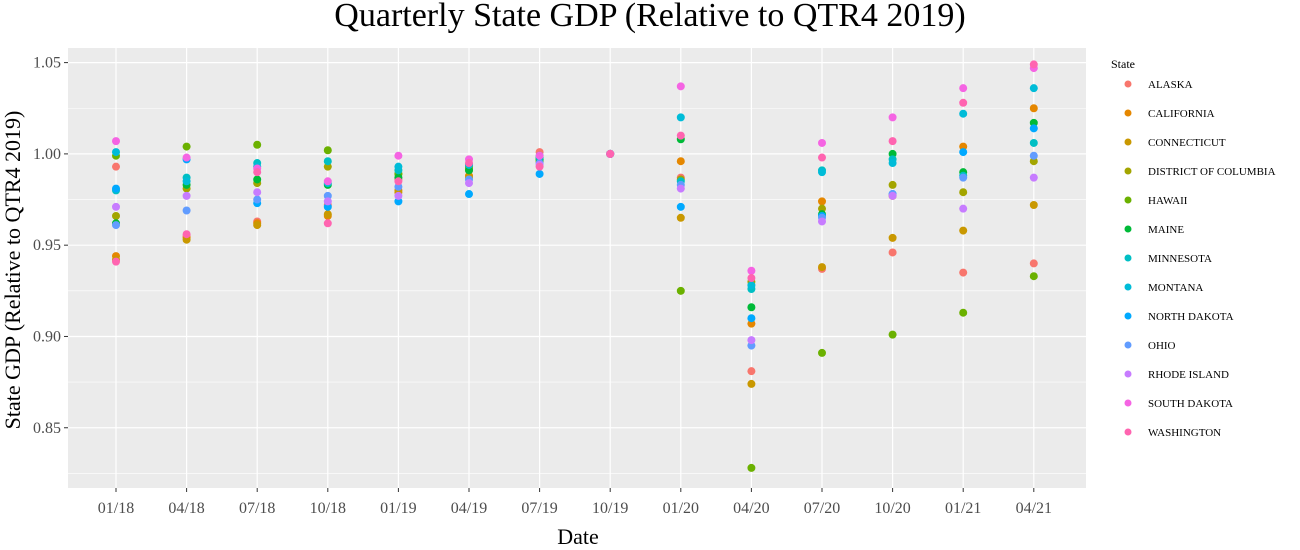 Image resolution: width=1300 pixels, height=550 pixels. What do you see at coordinates (47, 63) in the screenshot?
I see `y-tick-label: 1.05` at bounding box center [47, 63].